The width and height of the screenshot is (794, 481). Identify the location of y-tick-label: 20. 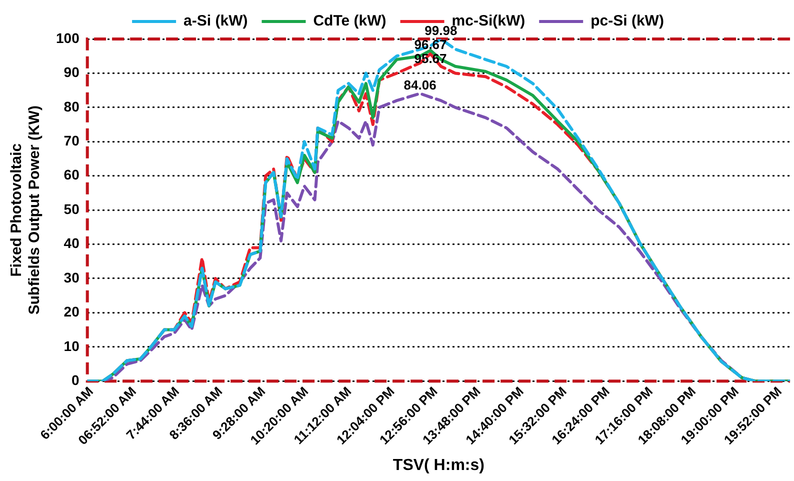
(72, 312).